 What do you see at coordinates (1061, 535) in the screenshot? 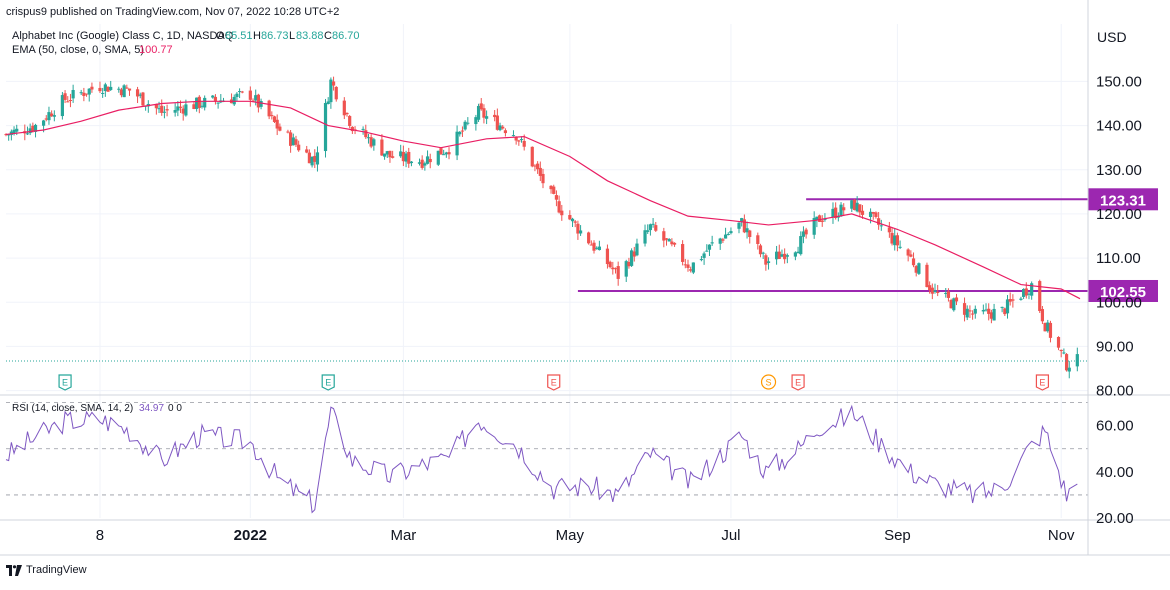
I see `x-tick-label: Nov` at bounding box center [1061, 535].